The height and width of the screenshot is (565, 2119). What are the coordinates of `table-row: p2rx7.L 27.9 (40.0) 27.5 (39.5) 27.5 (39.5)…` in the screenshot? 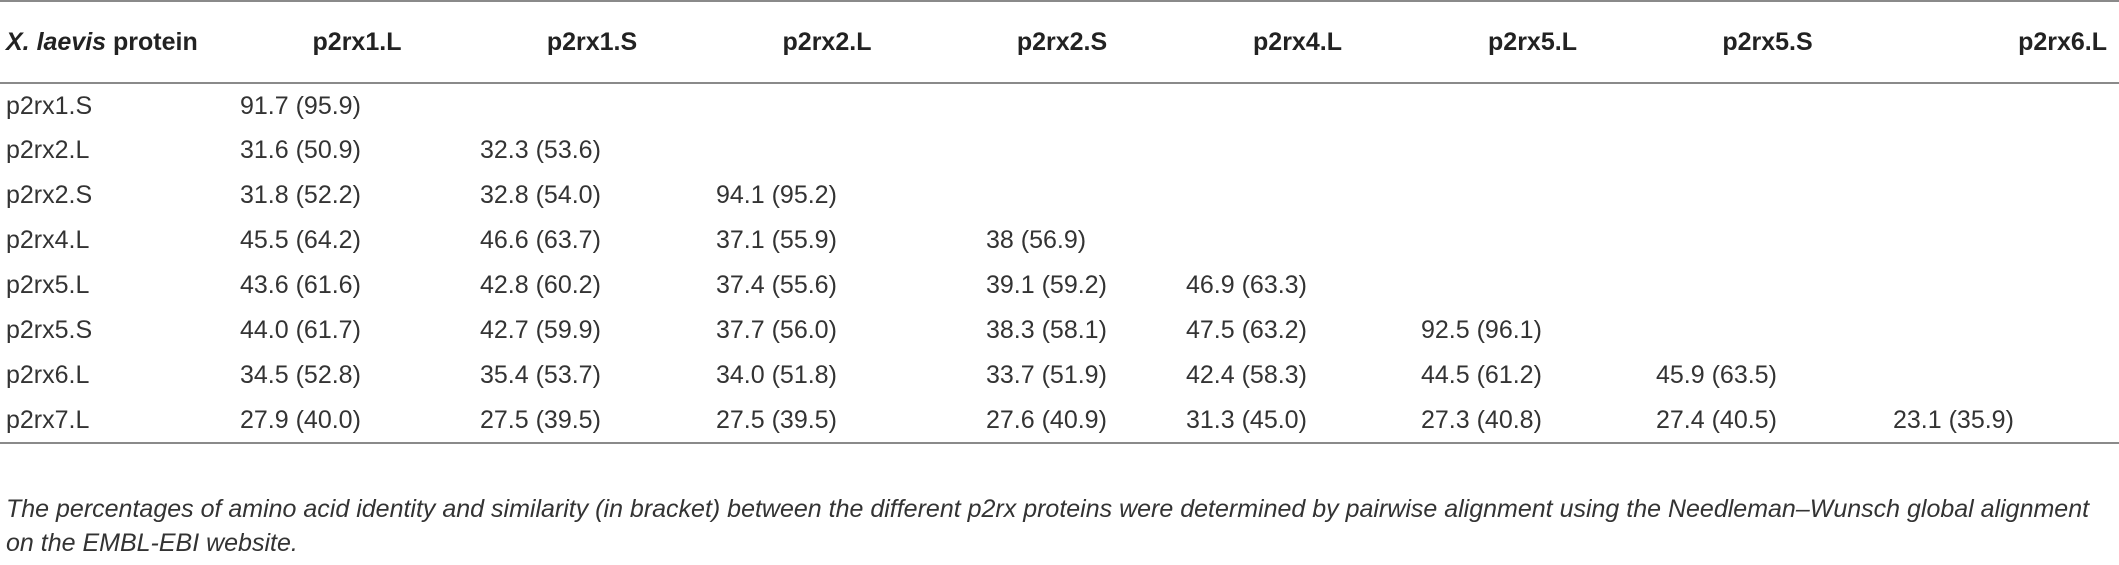 It's located at (1059, 421).